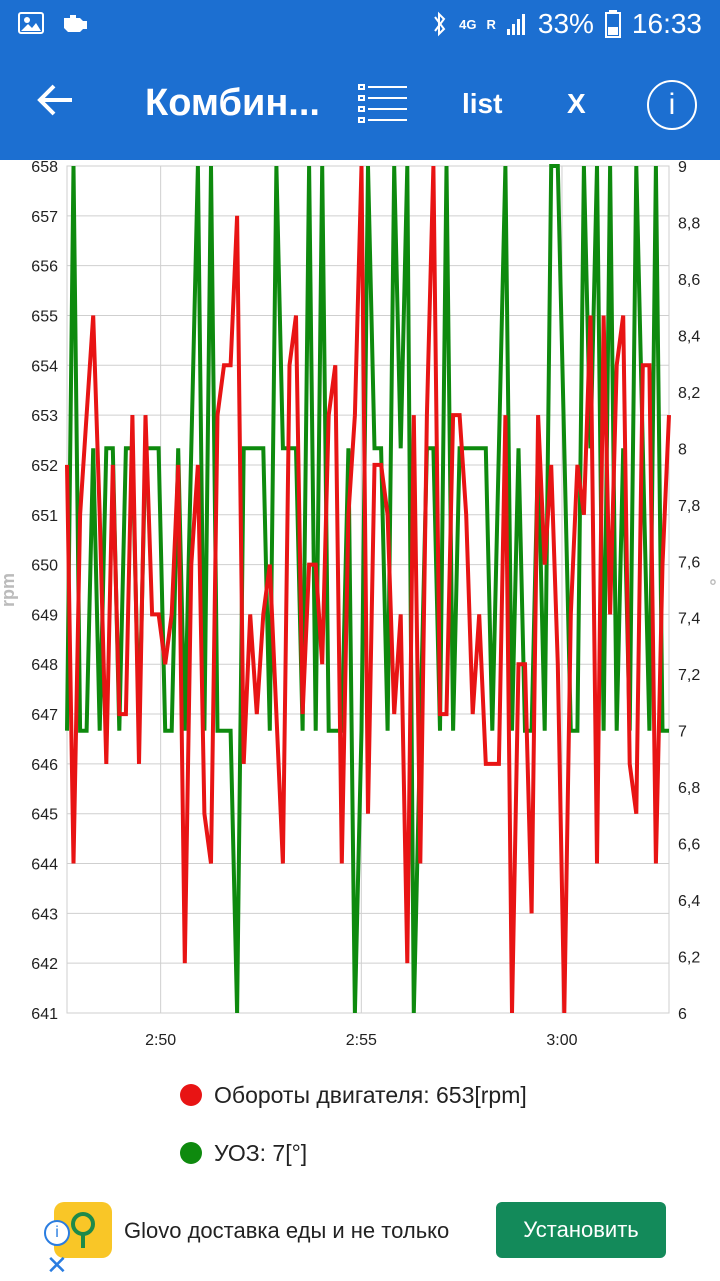 The width and height of the screenshot is (720, 1281). Describe the element at coordinates (44, 316) in the screenshot. I see `y-tick-label: 655` at that location.